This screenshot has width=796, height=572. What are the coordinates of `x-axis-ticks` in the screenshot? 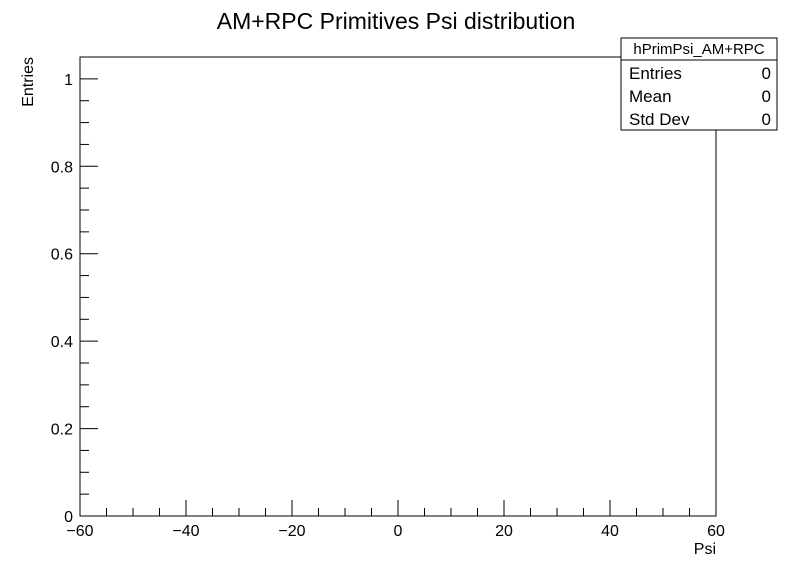 It's located at (398, 508).